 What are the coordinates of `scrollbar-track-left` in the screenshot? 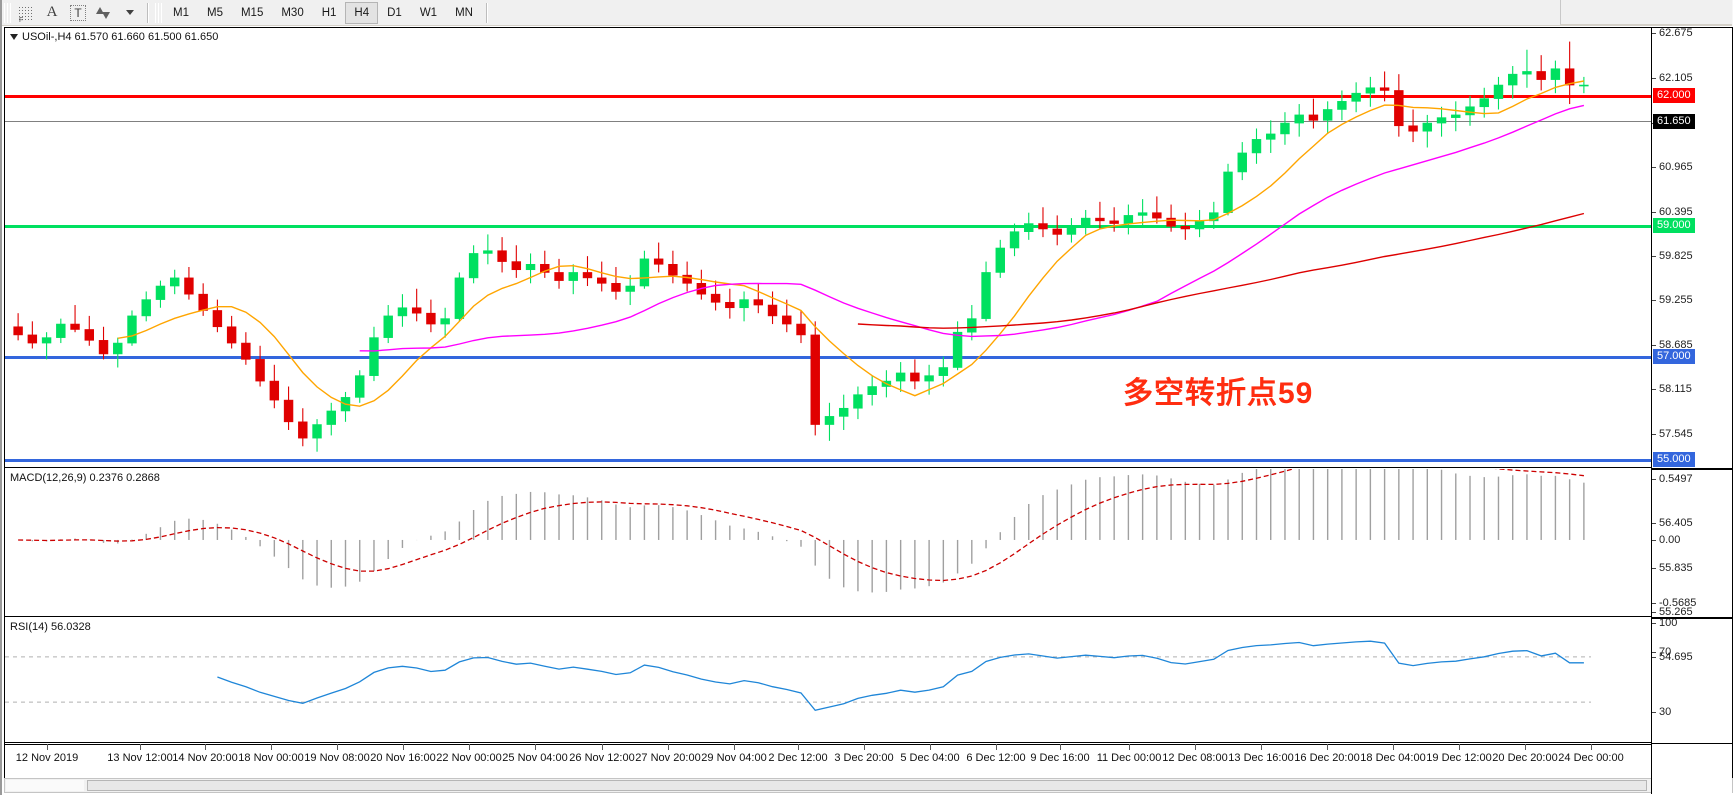 It's located at (45, 785).